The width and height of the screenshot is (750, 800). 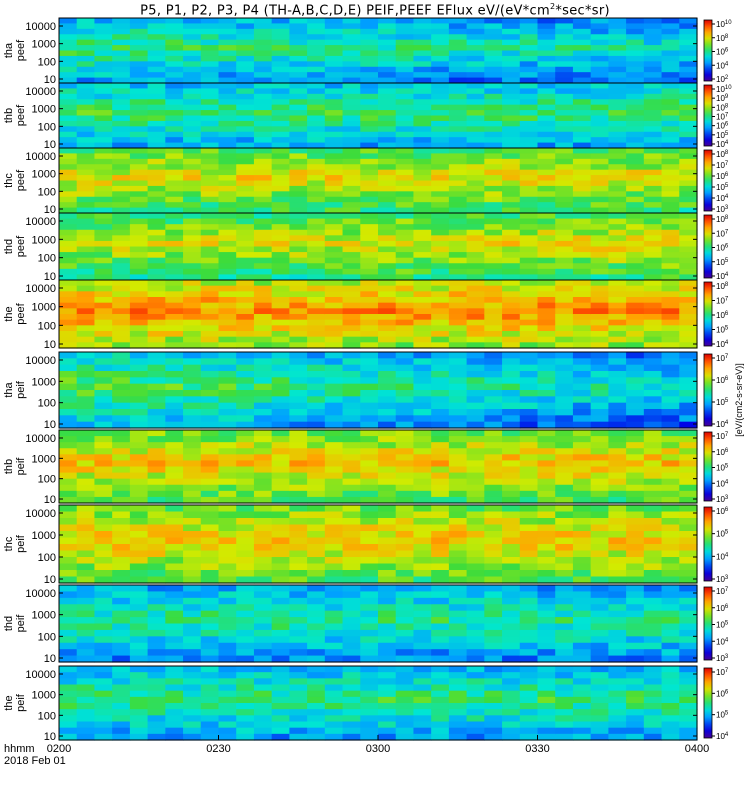 What do you see at coordinates (366, 247) in the screenshot?
I see `panel-thd-peef: 10 100 1000 10000 thd peef 104 105 106 107 108` at bounding box center [366, 247].